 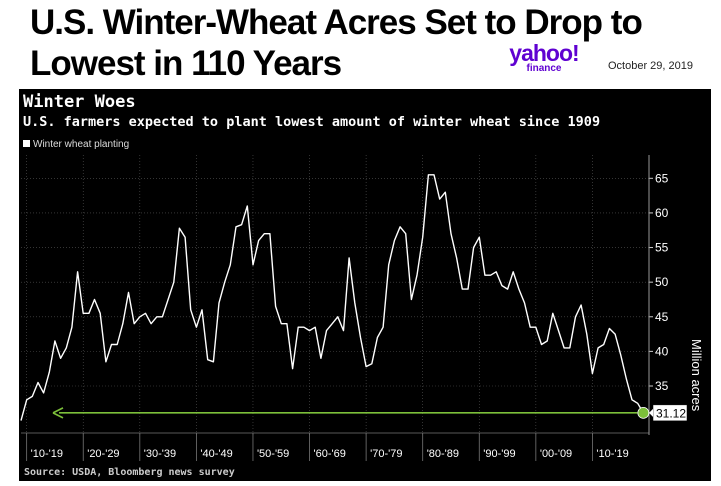 What do you see at coordinates (186, 63) in the screenshot?
I see `headline-line-2: Lowest in 110 Years` at bounding box center [186, 63].